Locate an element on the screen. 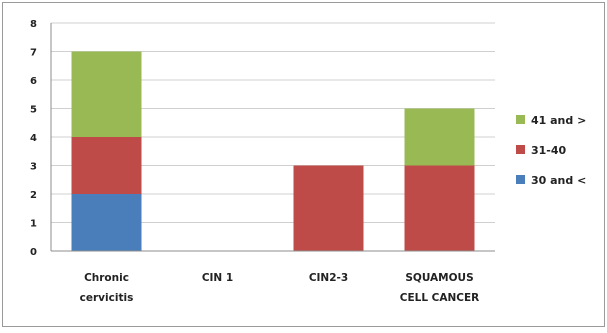 The height and width of the screenshot is (333, 607). y-tick-label: 1 is located at coordinates (33, 224).